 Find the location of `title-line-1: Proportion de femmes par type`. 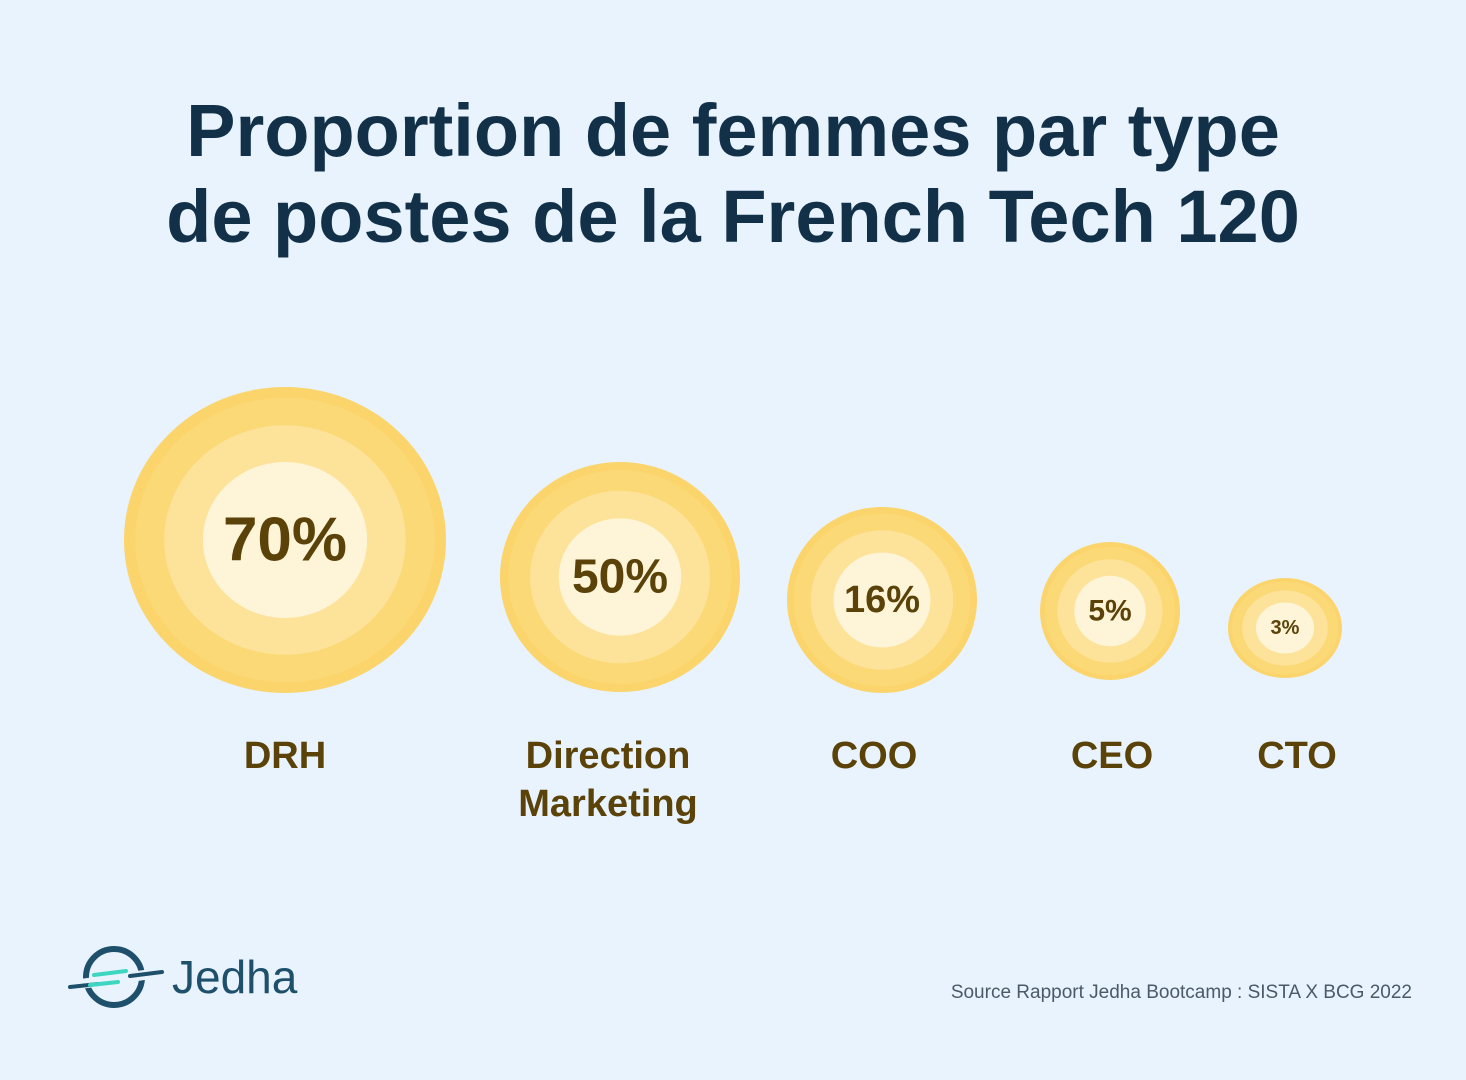

title-line-1: Proportion de femmes par type is located at coordinates (733, 130).